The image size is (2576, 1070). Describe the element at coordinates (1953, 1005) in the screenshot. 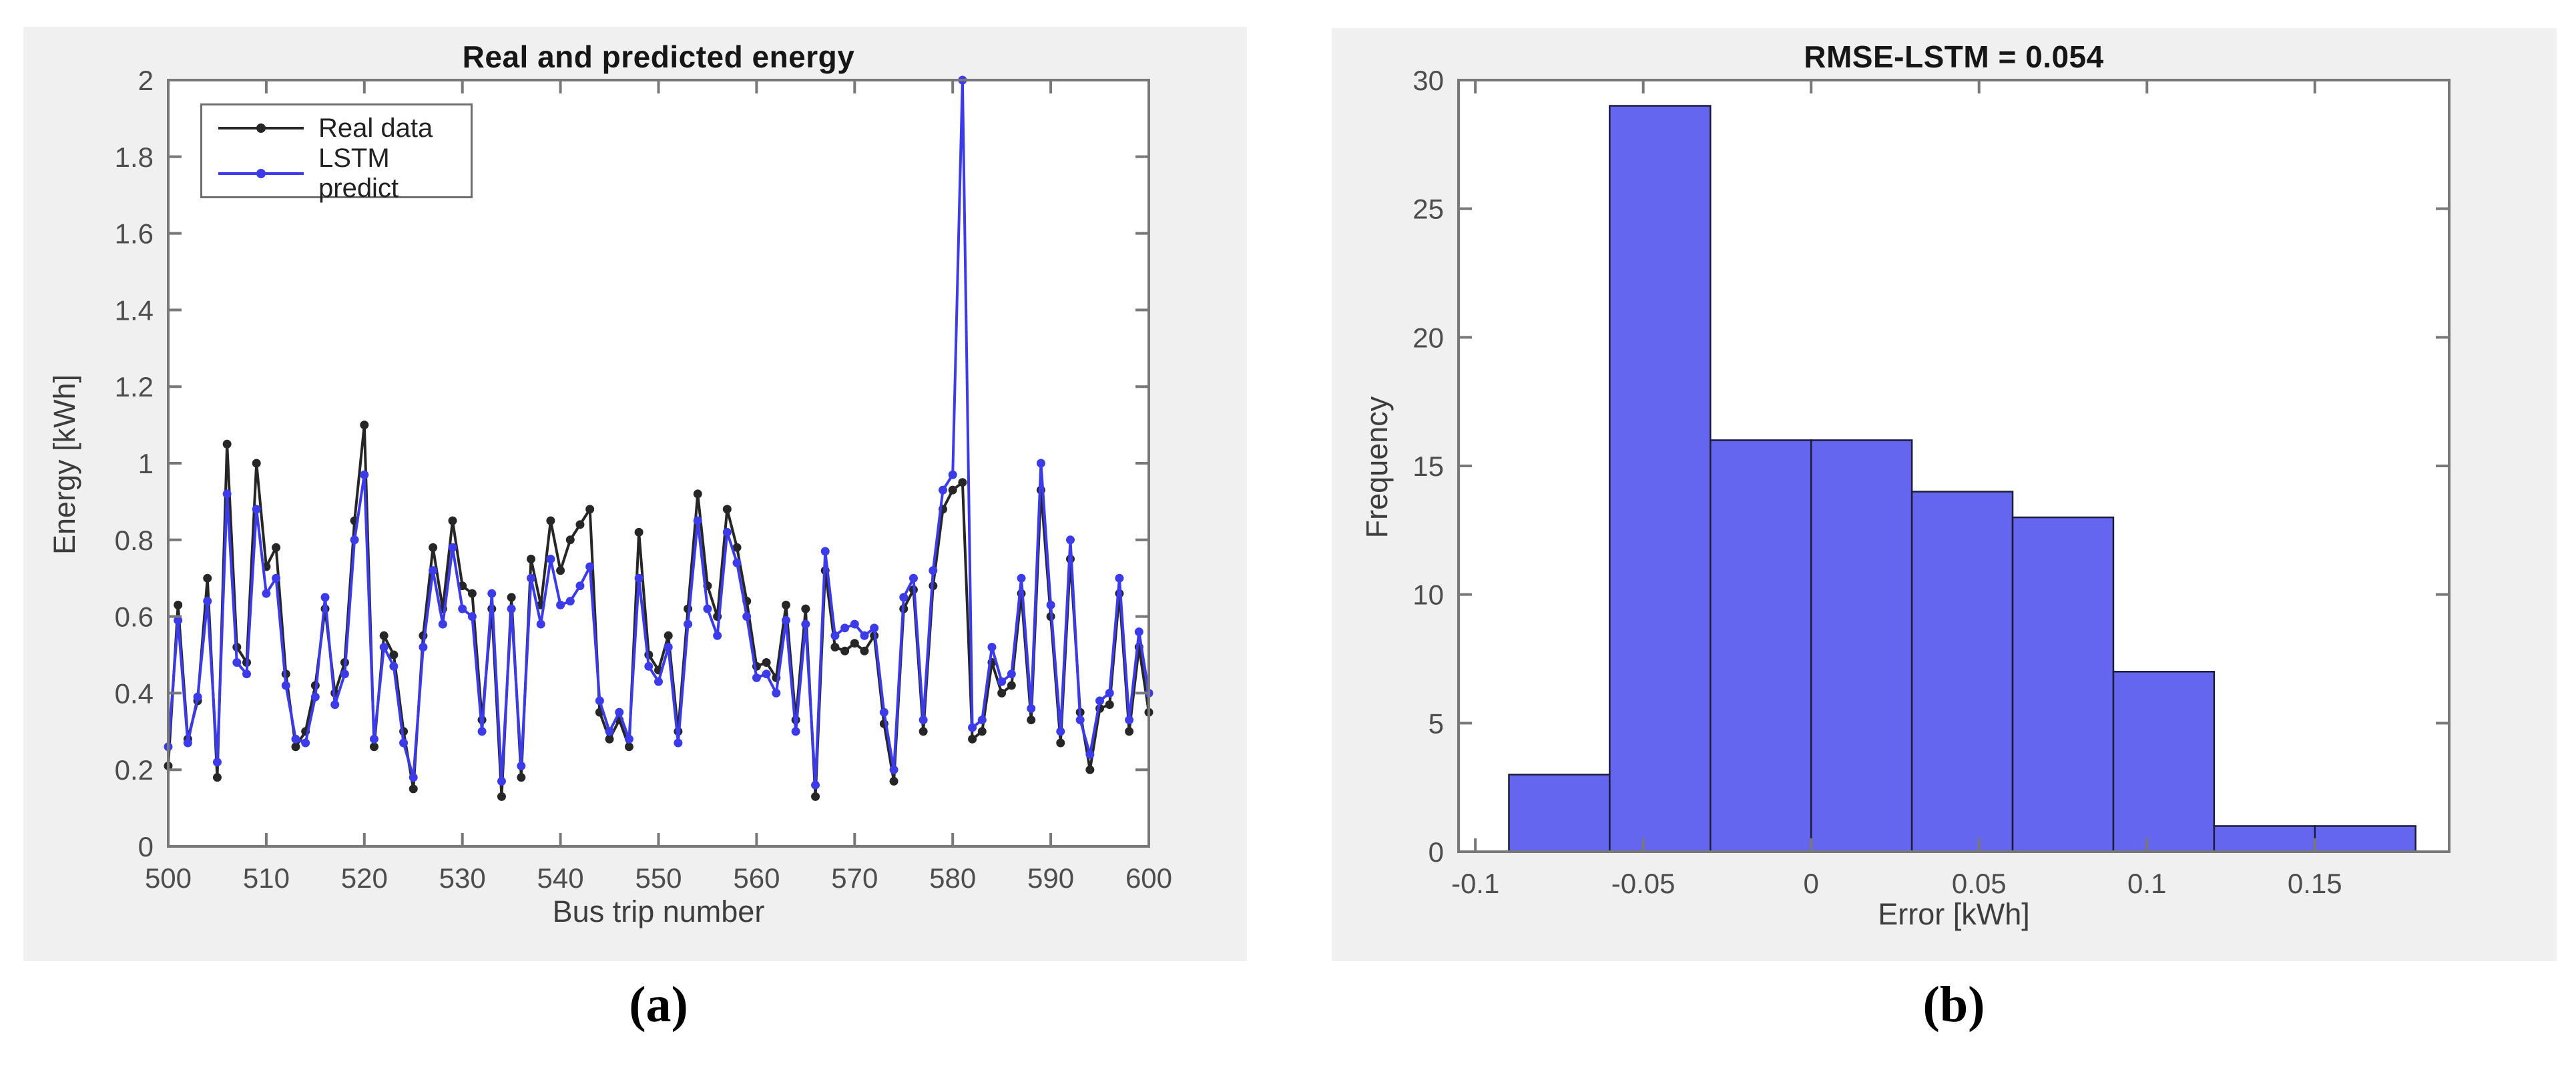

I see `caption-b: (b)` at that location.